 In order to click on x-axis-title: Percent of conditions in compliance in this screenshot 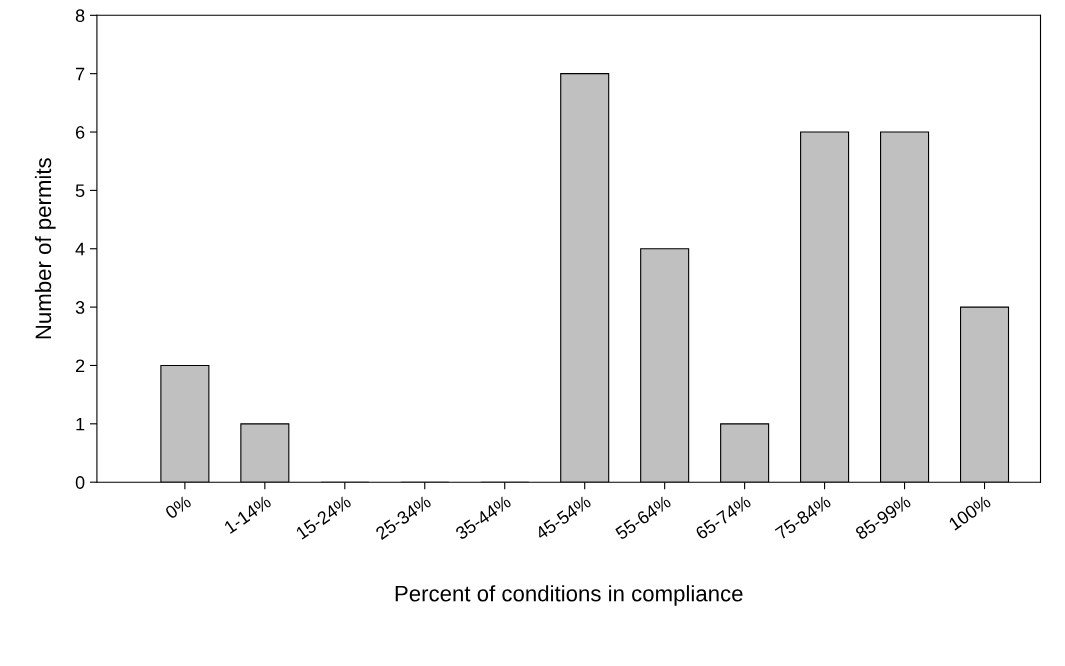, I will do `click(569, 595)`.